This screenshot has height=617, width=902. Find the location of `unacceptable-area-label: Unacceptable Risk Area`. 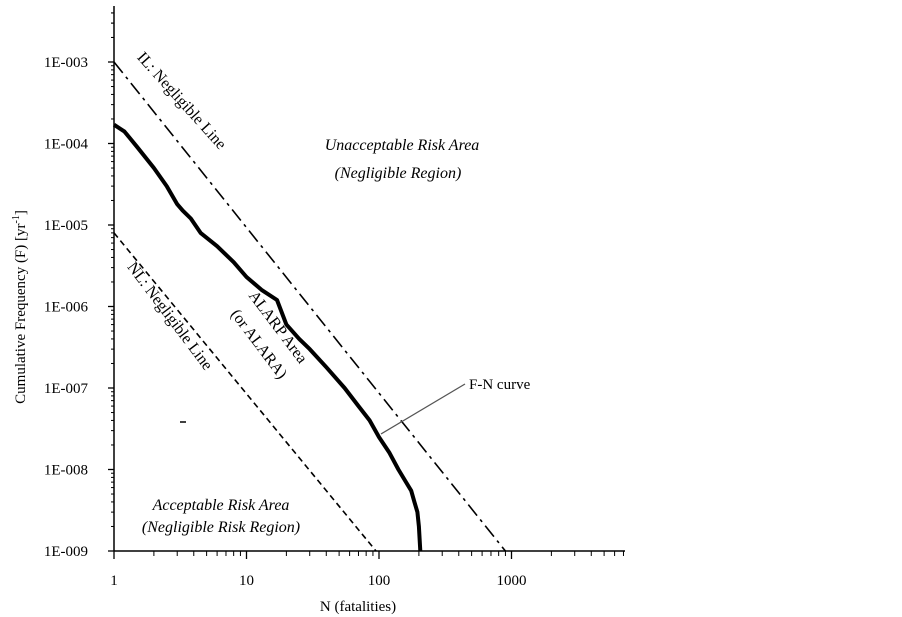

unacceptable-area-label: Unacceptable Risk Area is located at coordinates (402, 145).